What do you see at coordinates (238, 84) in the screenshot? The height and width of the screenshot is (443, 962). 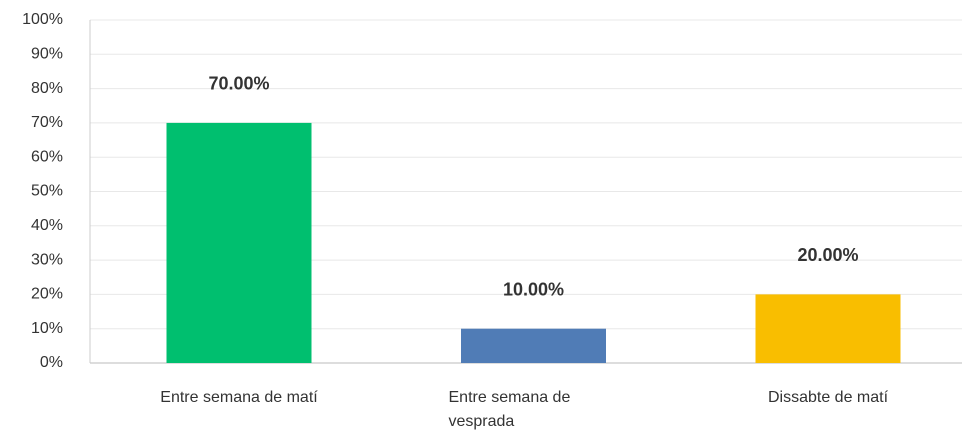 I see `value-label: 70.00%` at bounding box center [238, 84].